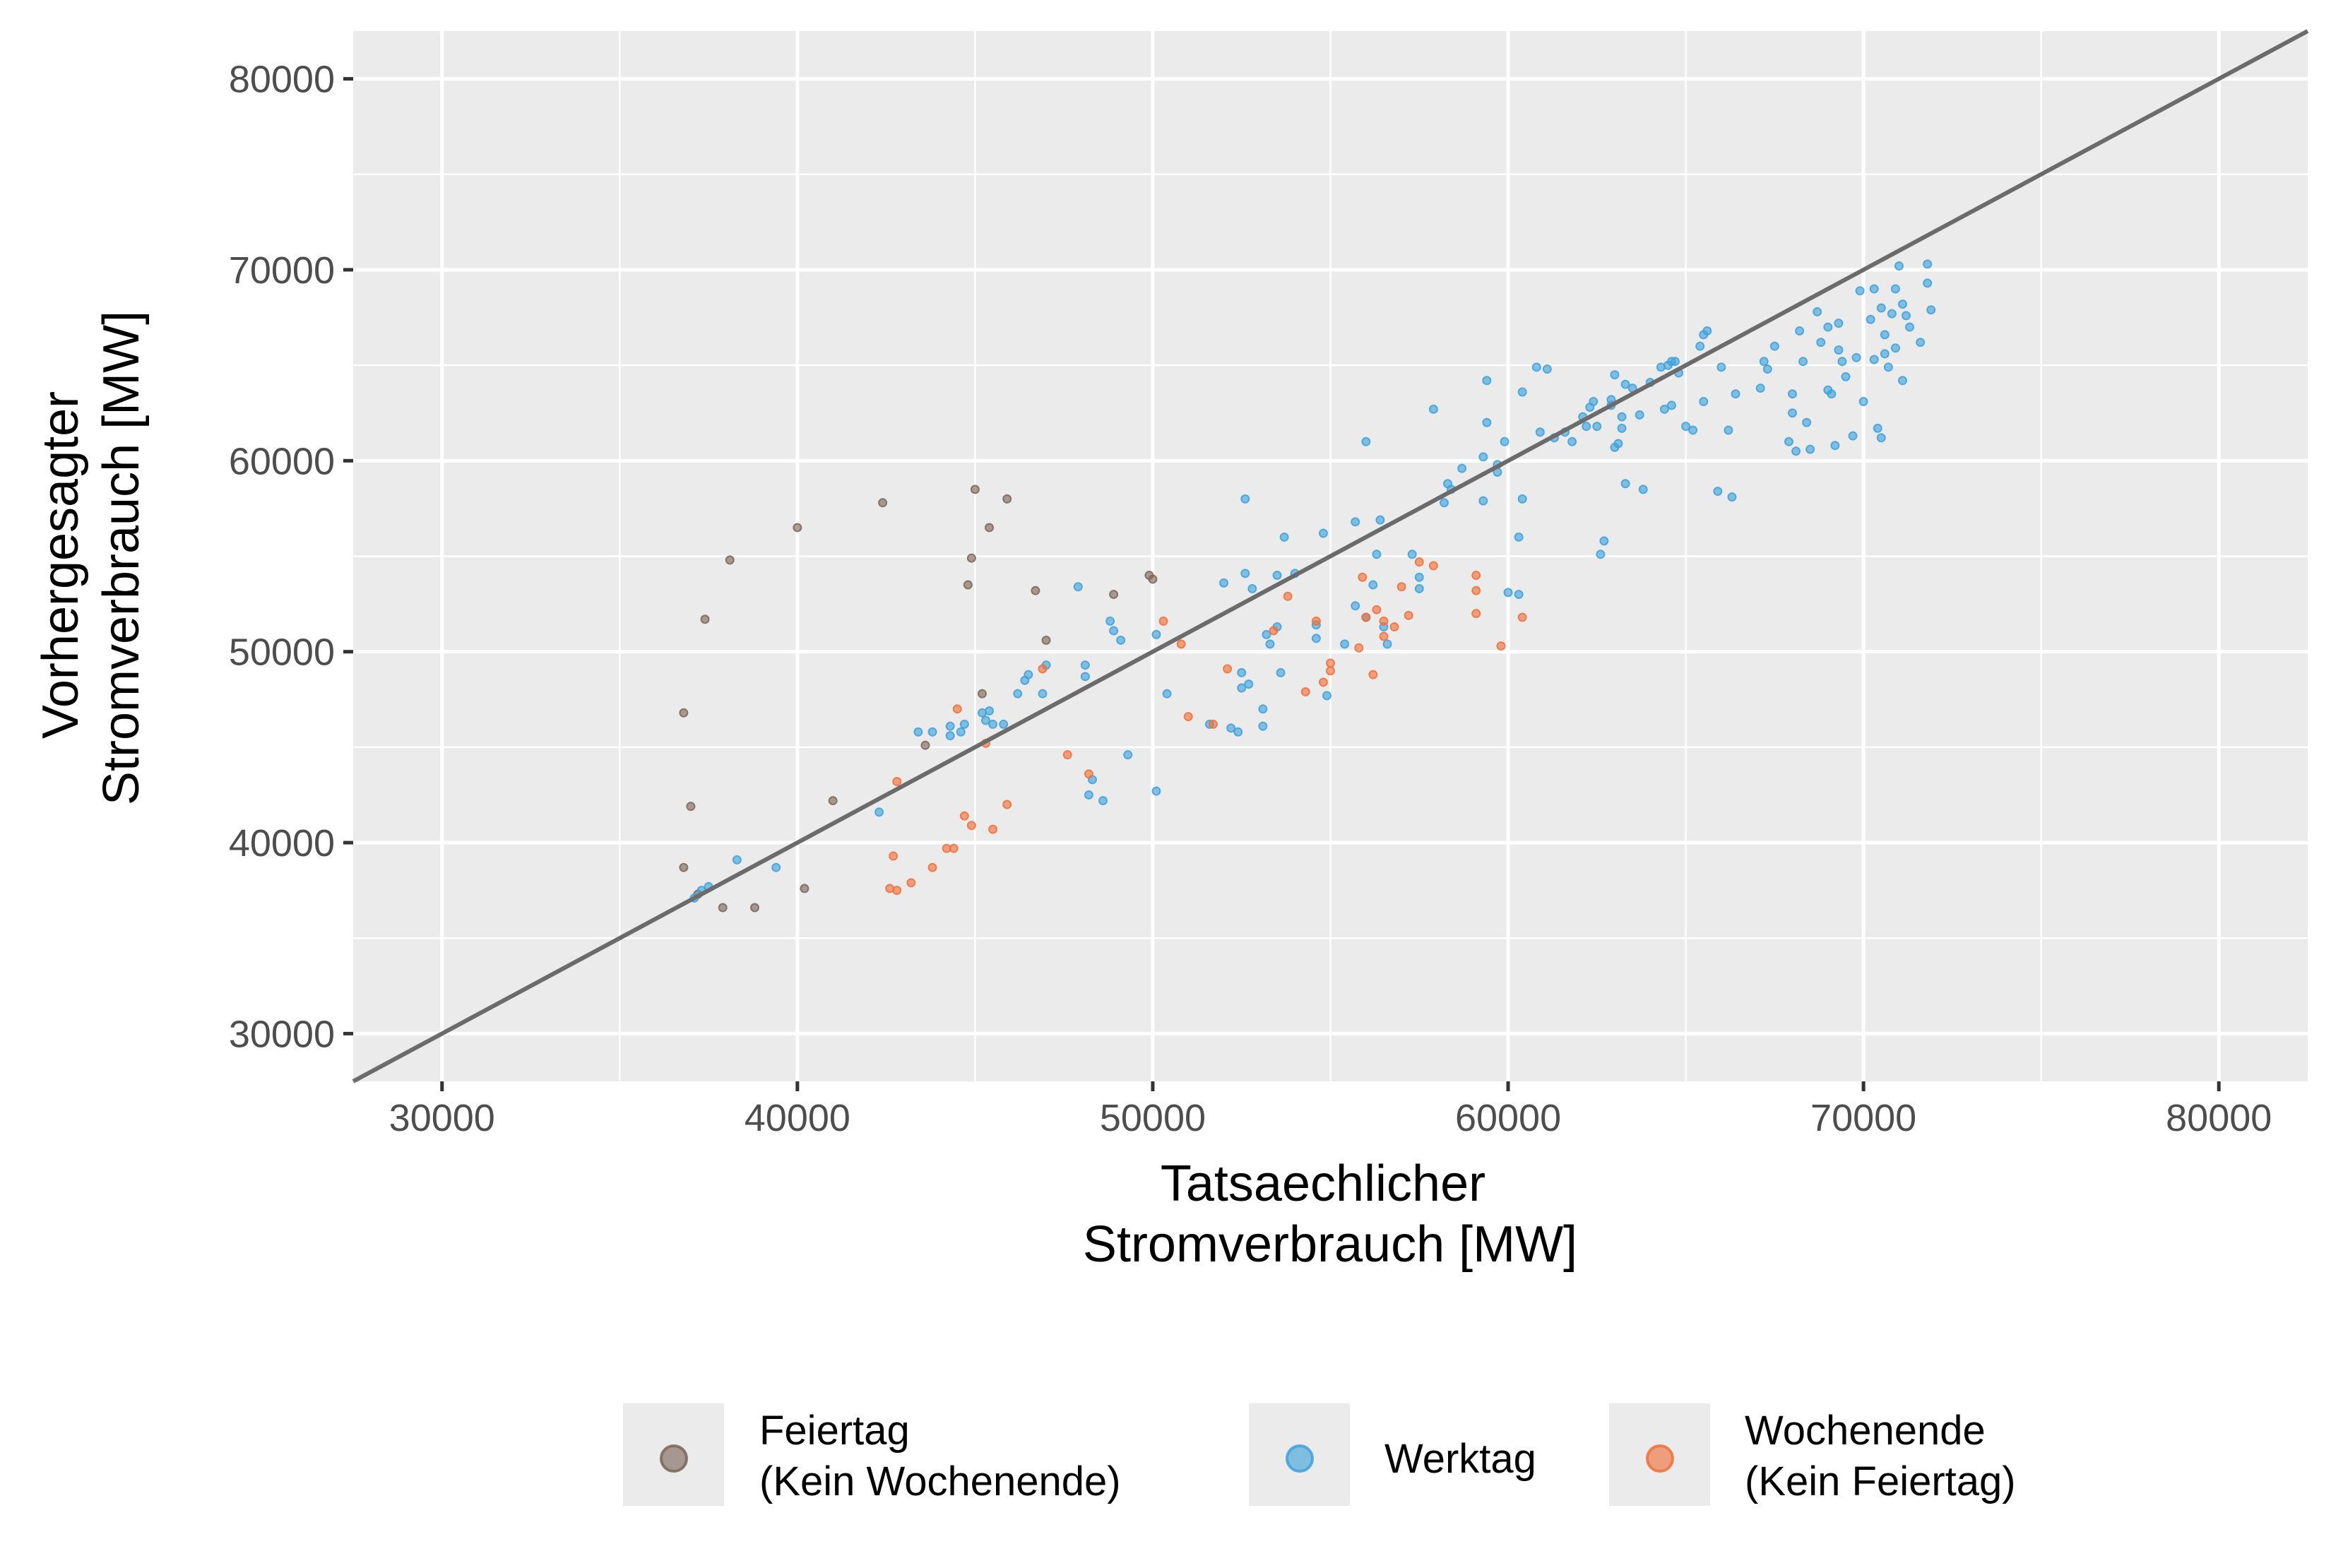  I want to click on legend-label-line: Werktag, so click(1460, 1459).